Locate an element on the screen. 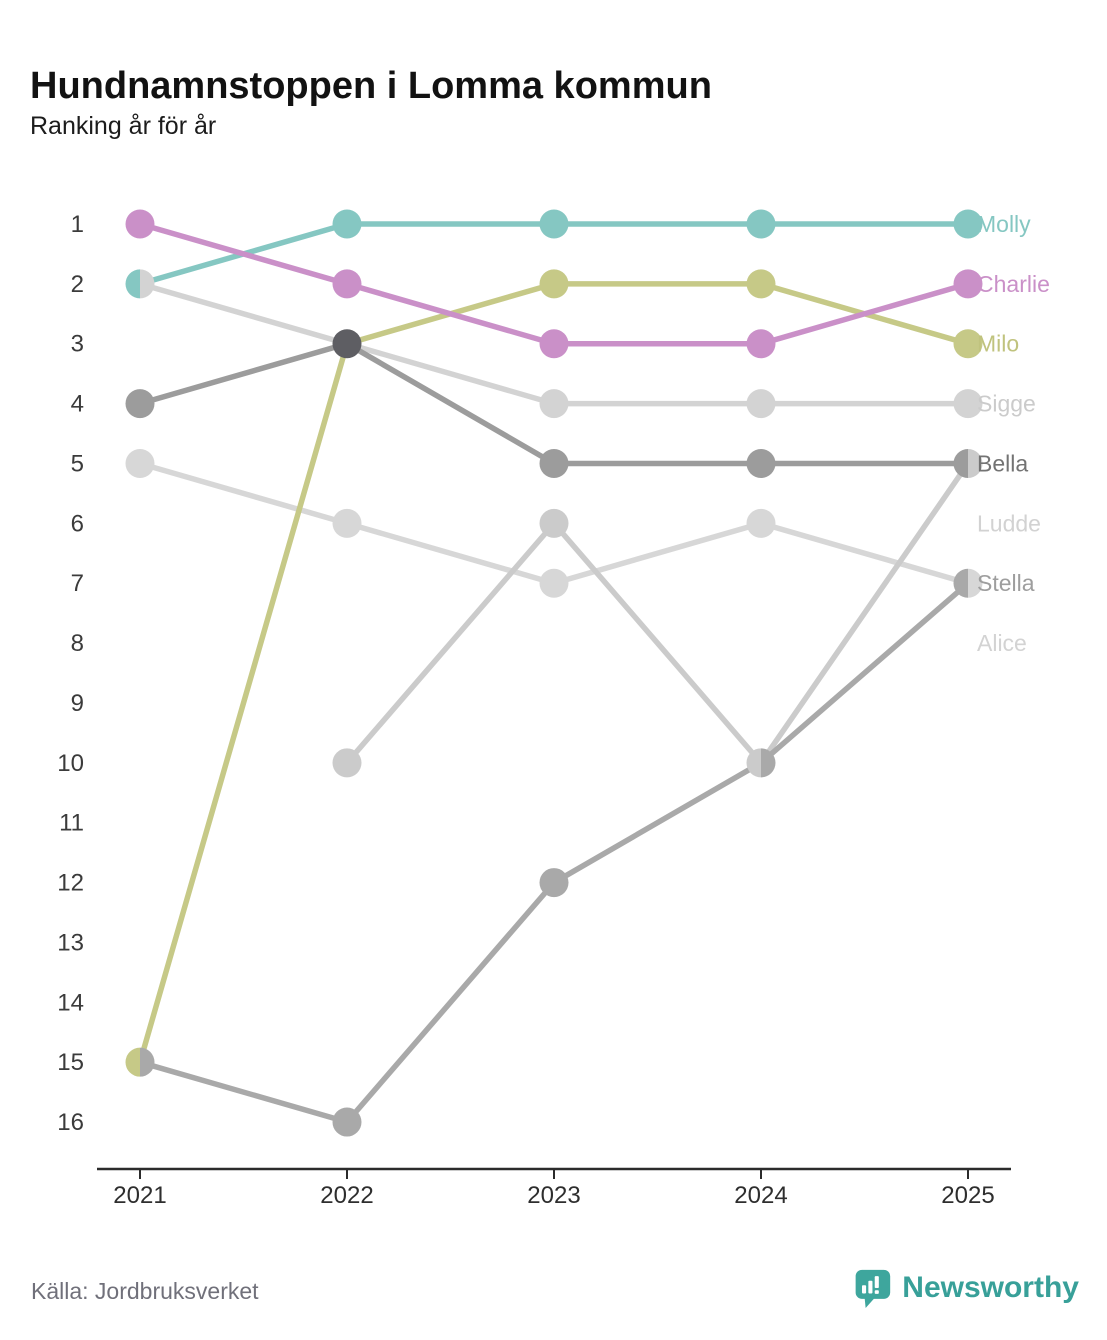  y-tick-label-11: 11 is located at coordinates (71, 823).